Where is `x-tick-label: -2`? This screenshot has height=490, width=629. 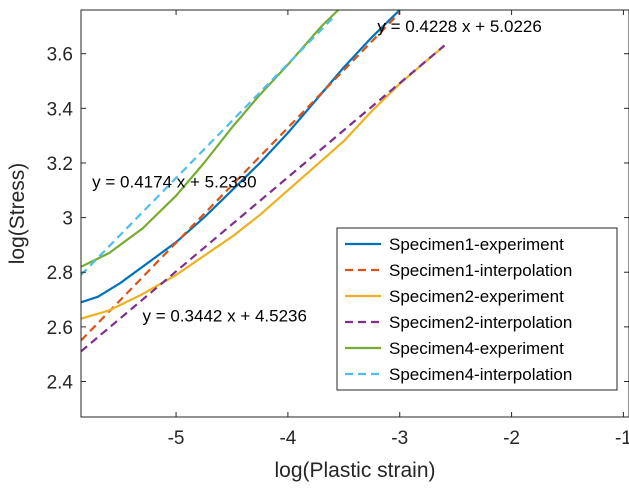
x-tick-label: -2 is located at coordinates (511, 438).